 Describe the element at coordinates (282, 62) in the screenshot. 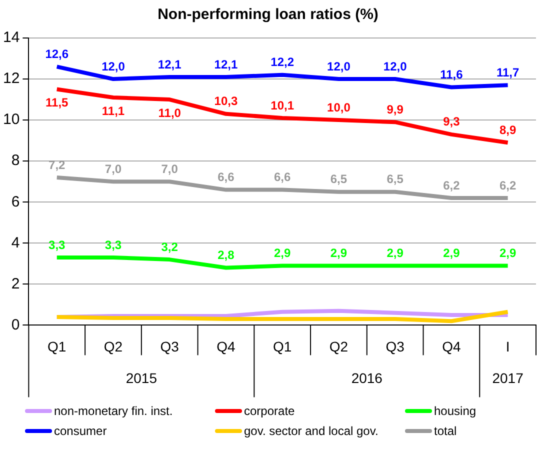

I see `data-label: 12,2` at that location.